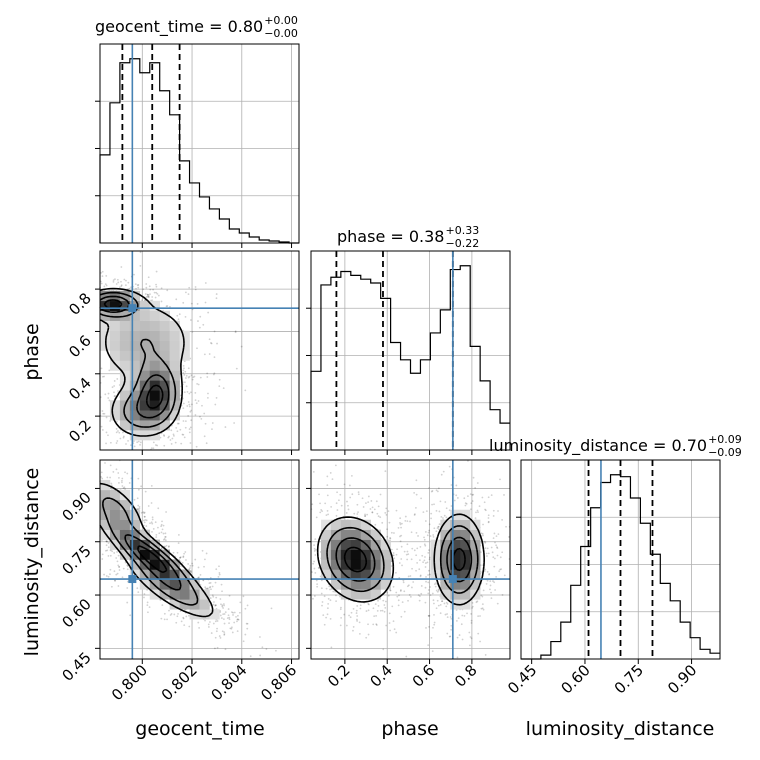  I want to click on title-geocent-time-plus: +0.00, so click(281, 20).